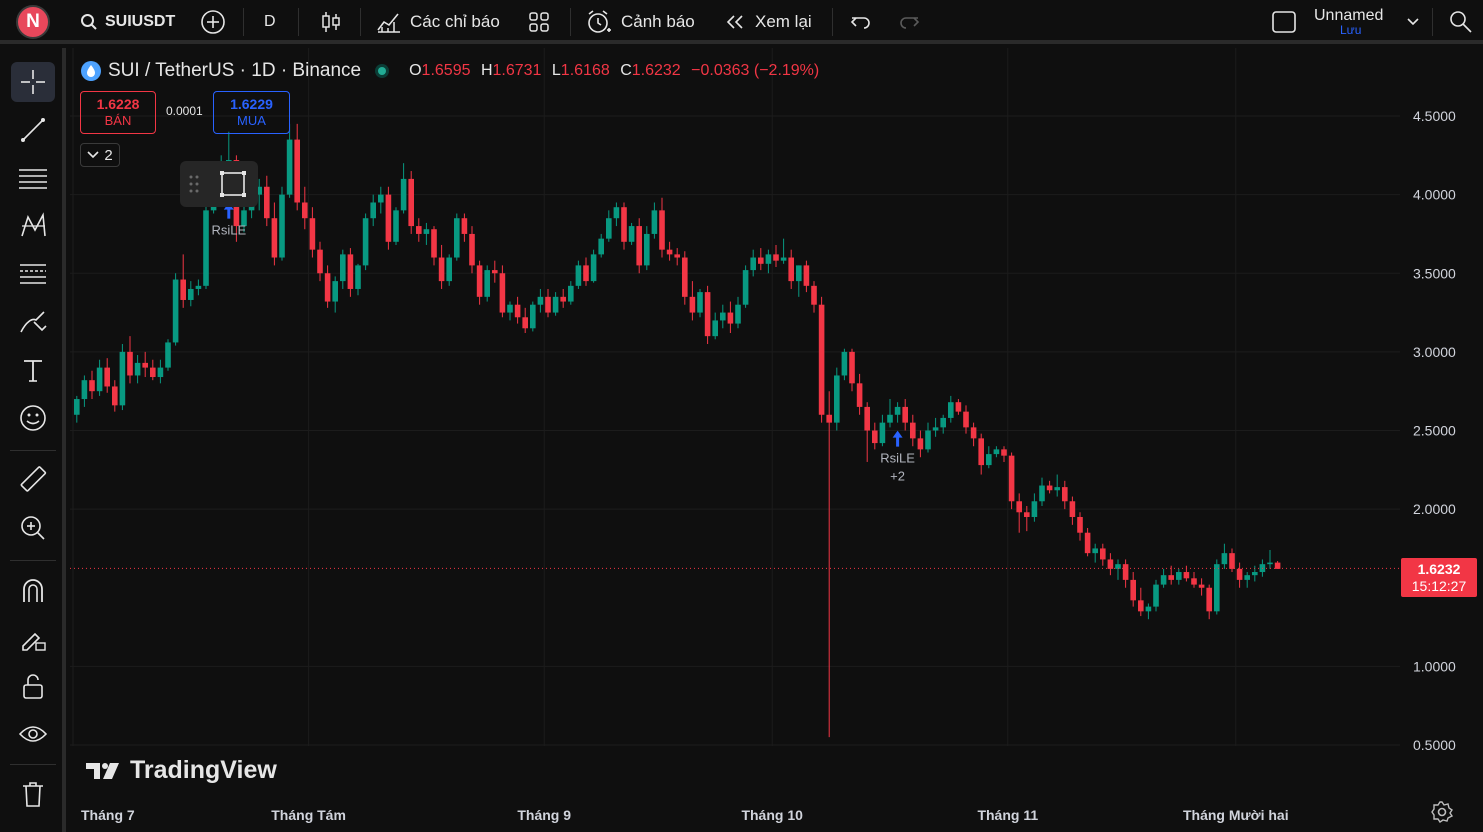 The image size is (1483, 832). What do you see at coordinates (33, 734) in the screenshot?
I see `hide-drawings-tool` at bounding box center [33, 734].